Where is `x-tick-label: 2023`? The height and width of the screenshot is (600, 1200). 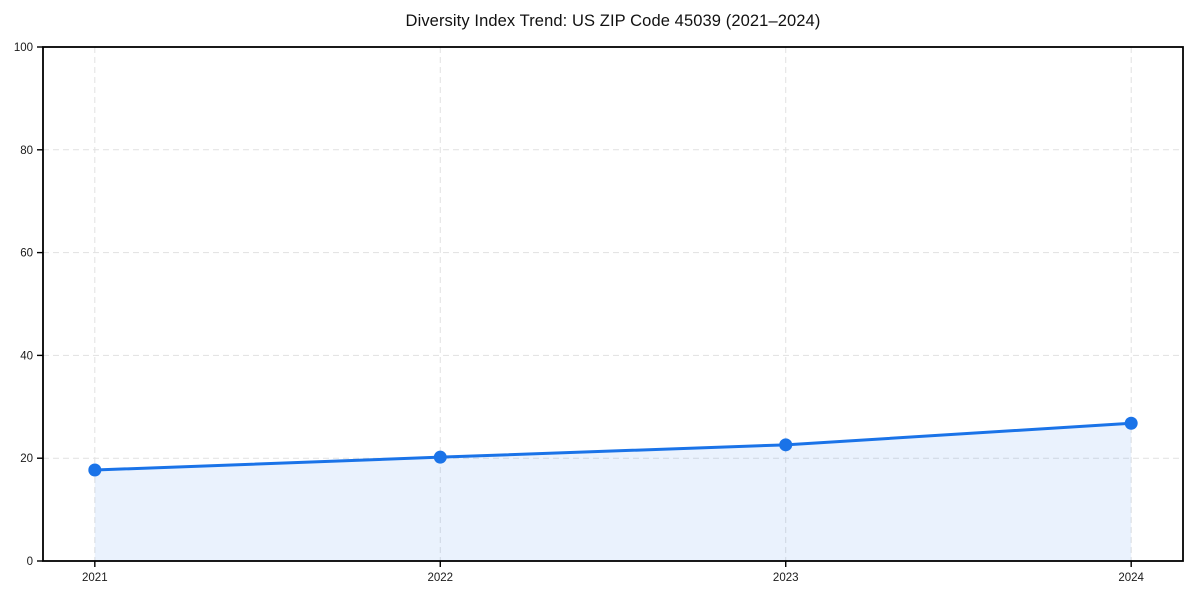 x-tick-label: 2023 is located at coordinates (786, 578).